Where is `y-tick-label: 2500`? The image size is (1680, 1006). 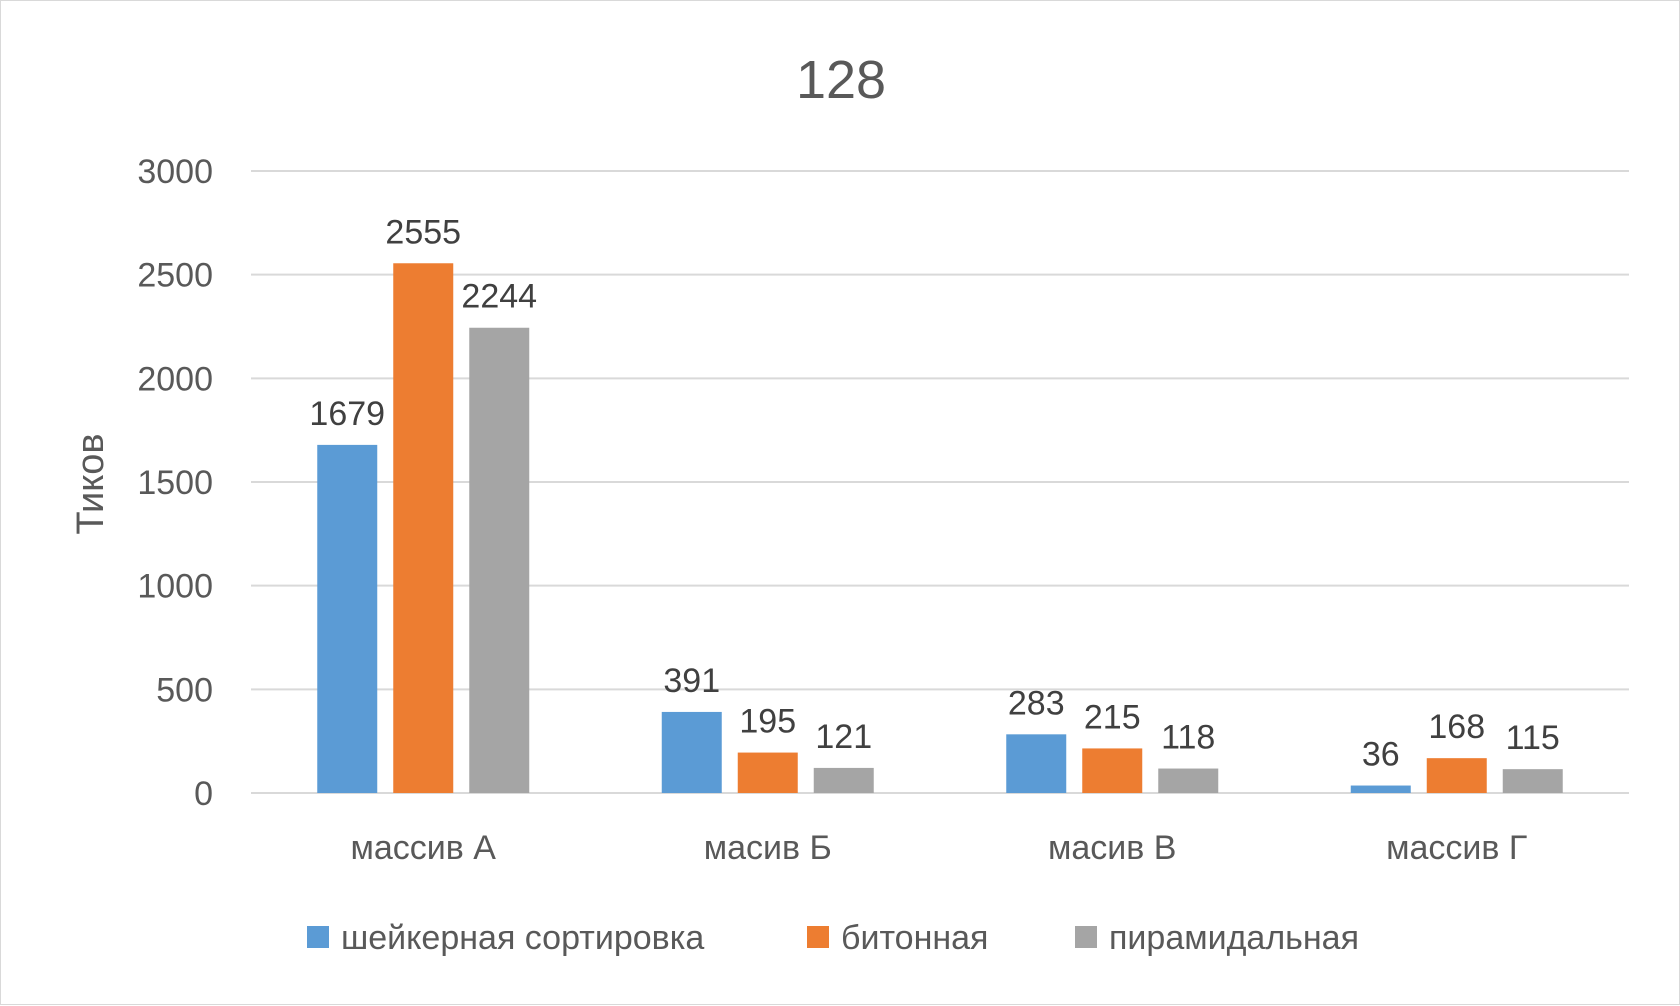
y-tick-label: 2500 is located at coordinates (175, 276).